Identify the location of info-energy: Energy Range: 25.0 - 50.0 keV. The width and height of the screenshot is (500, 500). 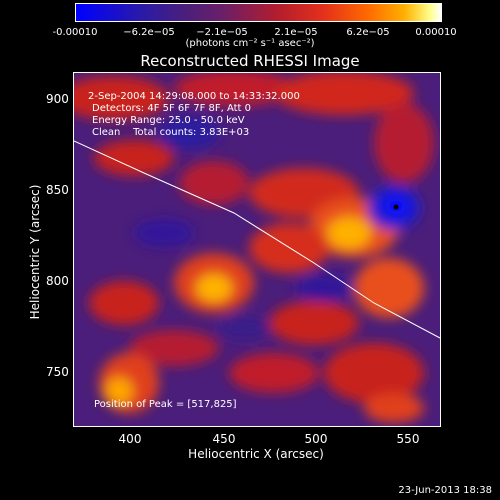
(168, 120).